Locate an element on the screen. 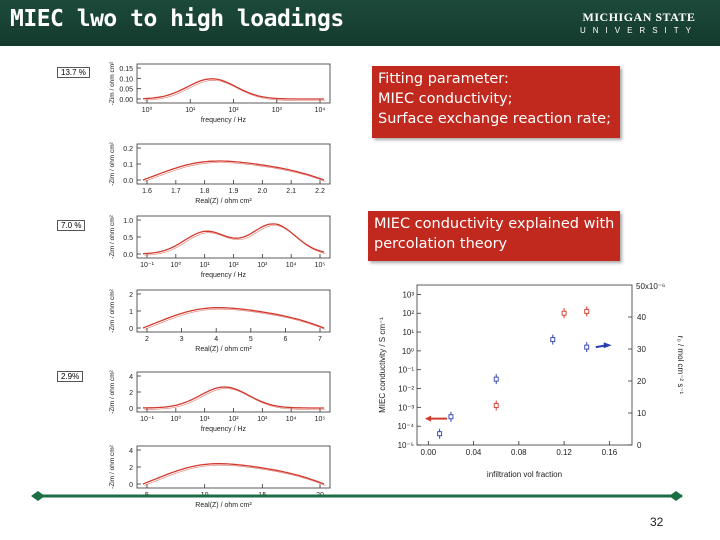 The width and height of the screenshot is (720, 540). y-tick-label: 0.15 is located at coordinates (126, 69).